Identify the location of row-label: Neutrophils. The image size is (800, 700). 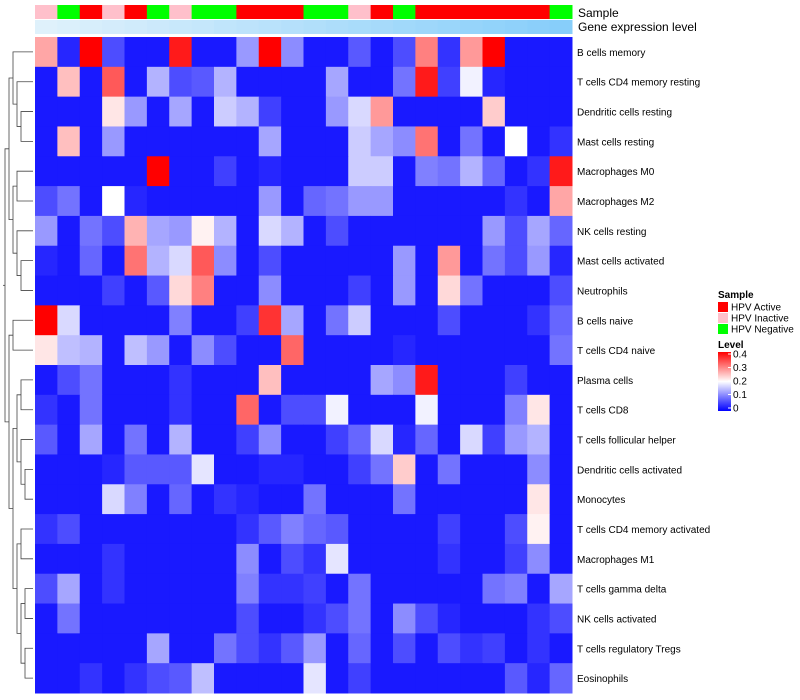
(602, 291).